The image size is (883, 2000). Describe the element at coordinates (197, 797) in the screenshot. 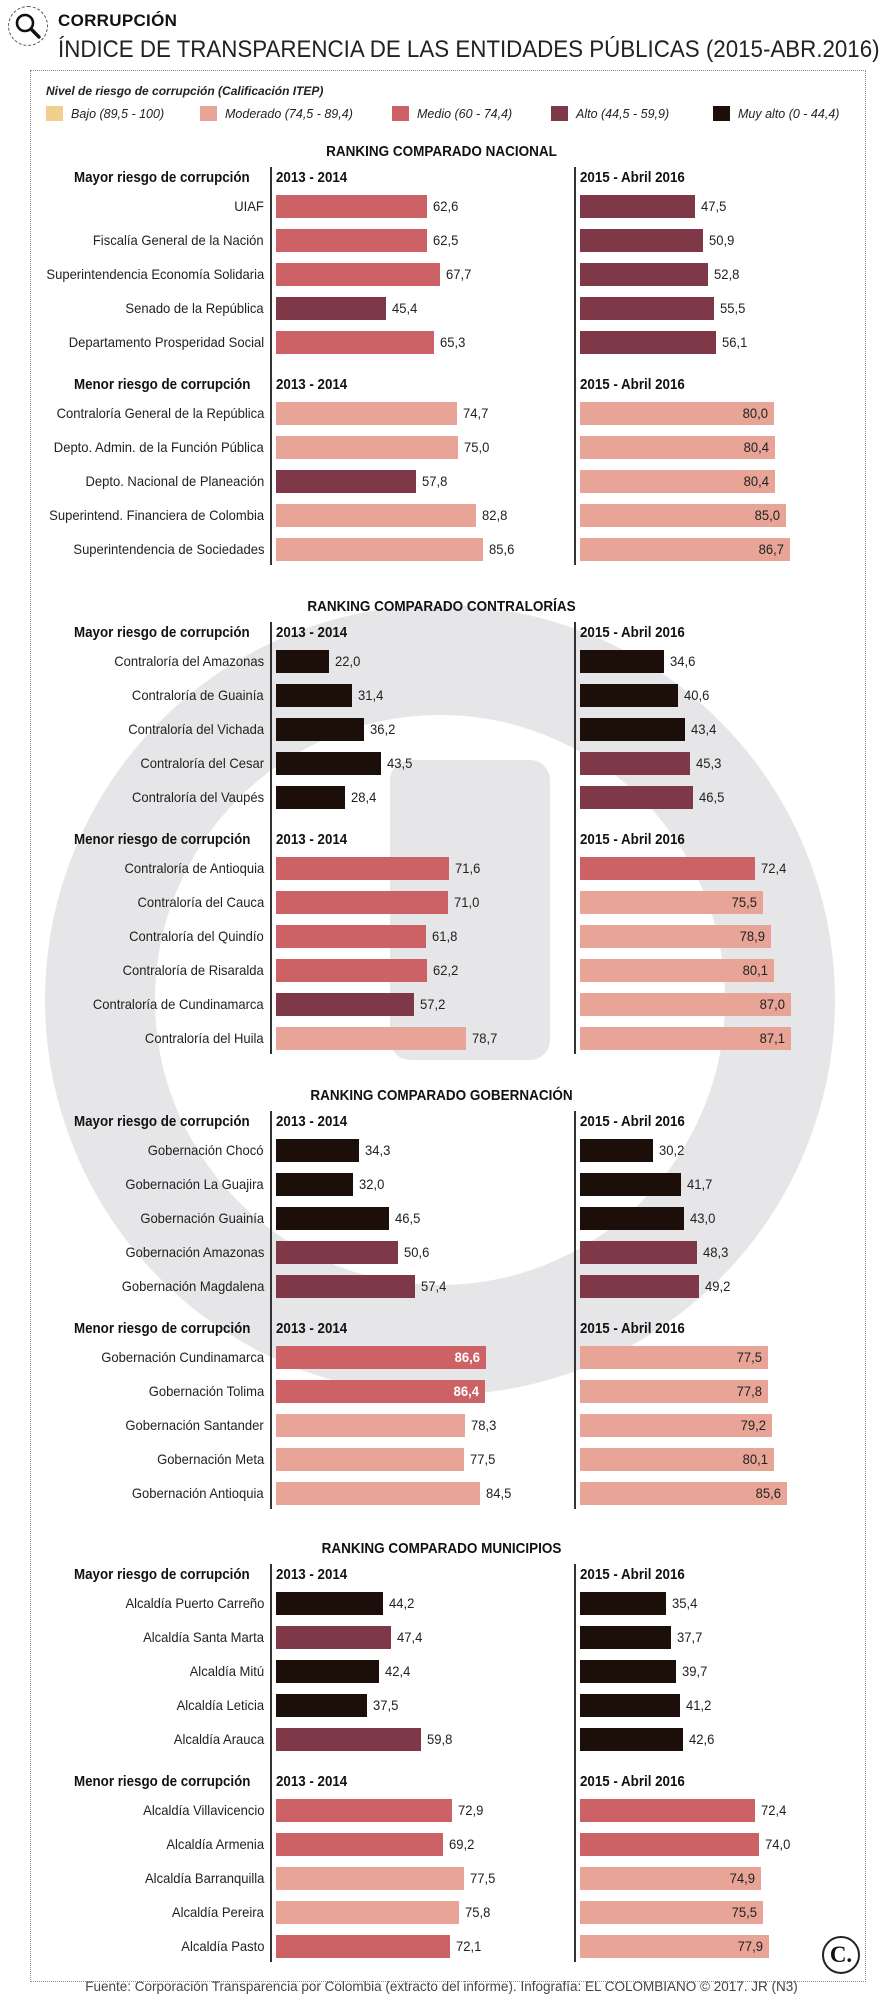

I see `entity-label: Contraloría del Vaupés` at that location.